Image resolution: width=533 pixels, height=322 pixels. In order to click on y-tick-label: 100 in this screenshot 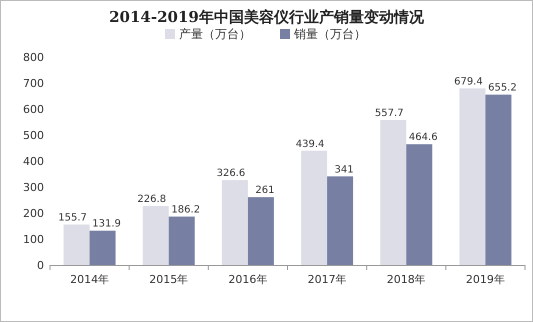, I will do `click(33, 239)`.